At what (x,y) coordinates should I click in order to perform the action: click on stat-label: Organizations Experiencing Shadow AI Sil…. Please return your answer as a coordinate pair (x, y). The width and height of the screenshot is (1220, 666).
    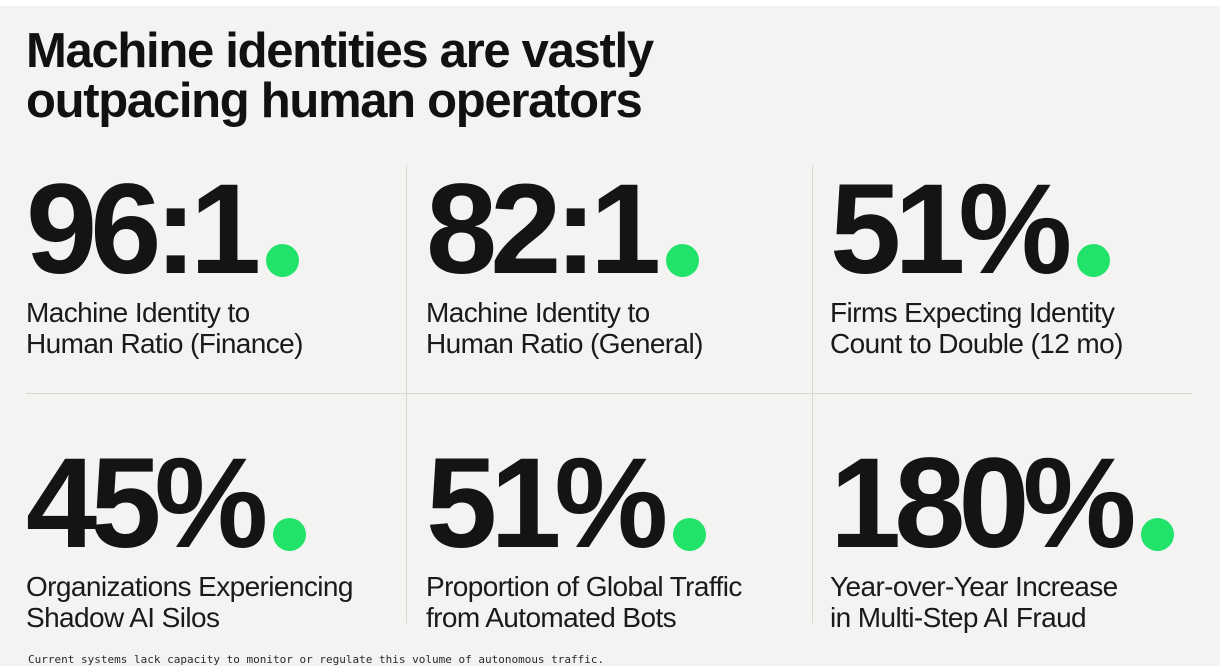
    Looking at the image, I should click on (216, 602).